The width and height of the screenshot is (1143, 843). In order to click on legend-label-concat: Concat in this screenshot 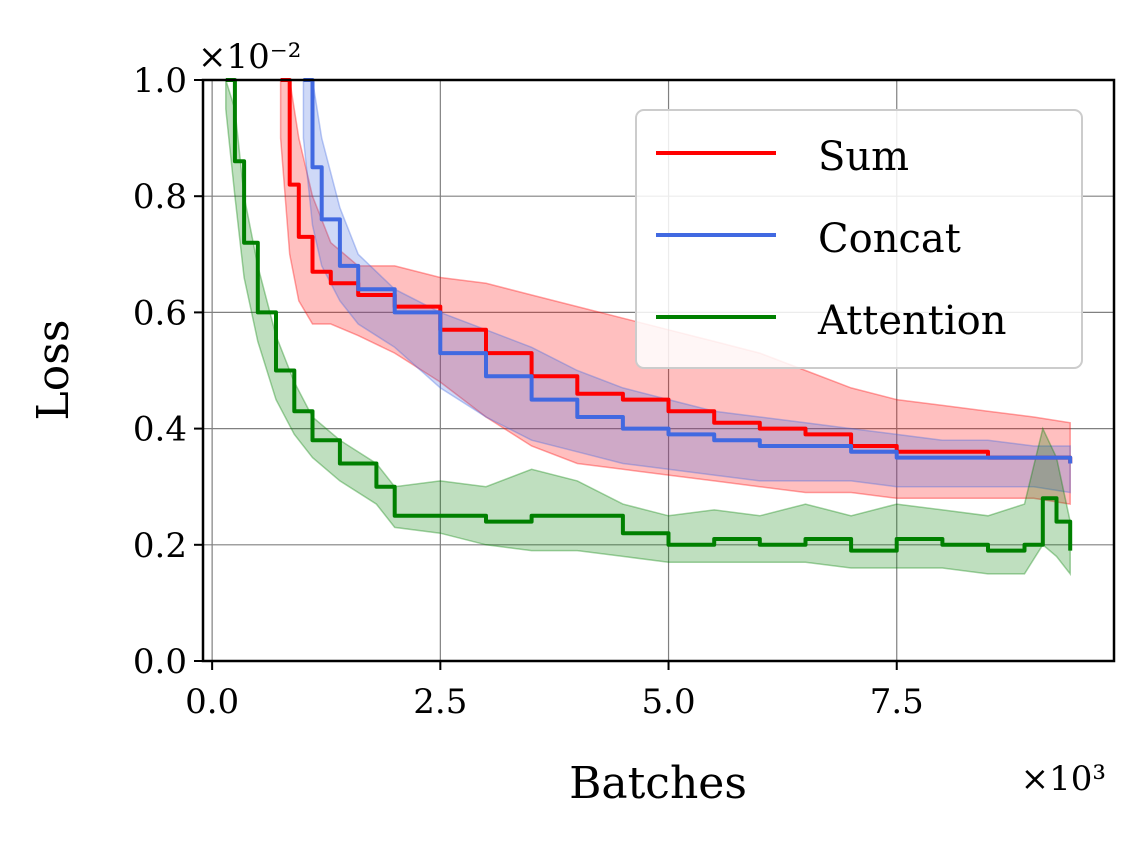, I will do `click(889, 239)`.